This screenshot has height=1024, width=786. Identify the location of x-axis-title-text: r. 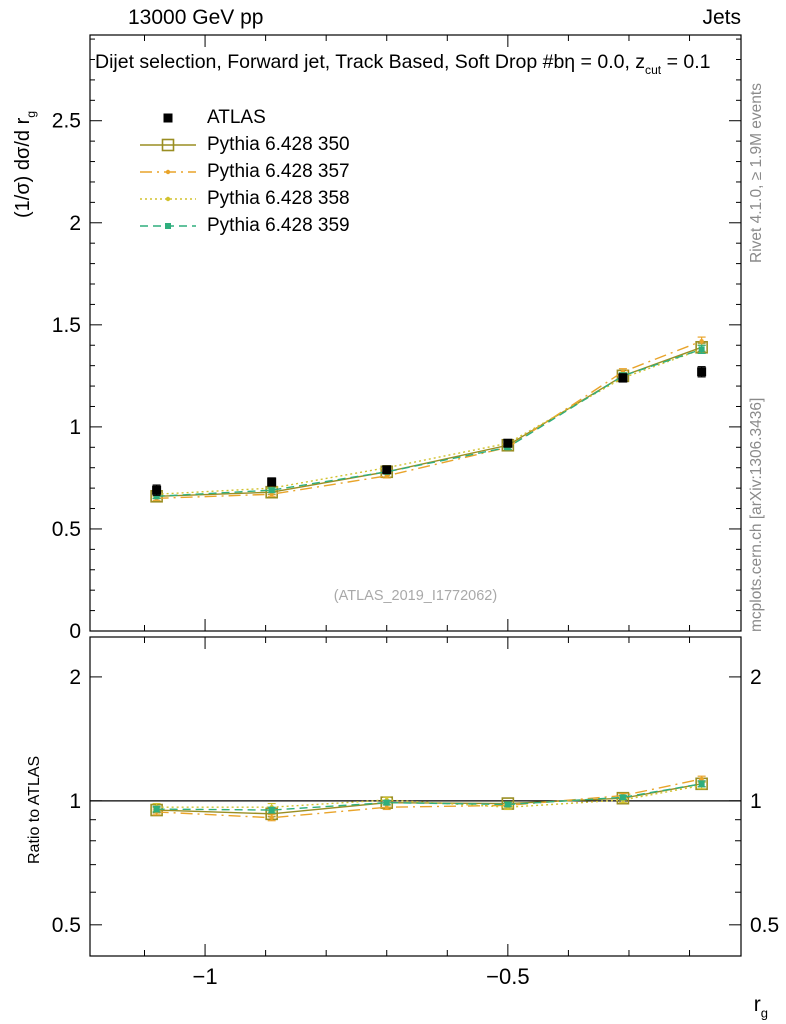
(757, 1004).